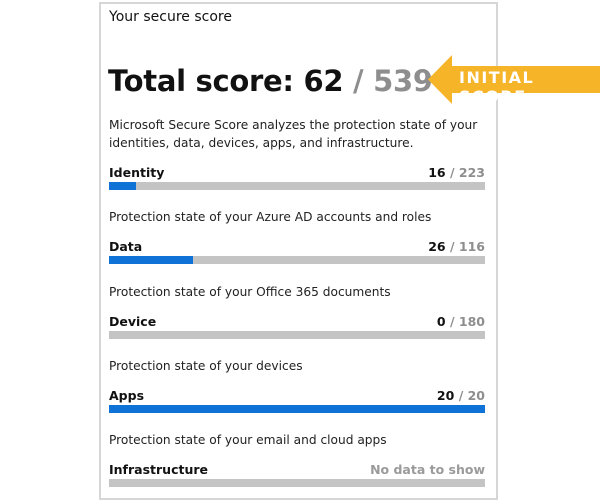  What do you see at coordinates (127, 395) in the screenshot?
I see `category-label: Apps` at bounding box center [127, 395].